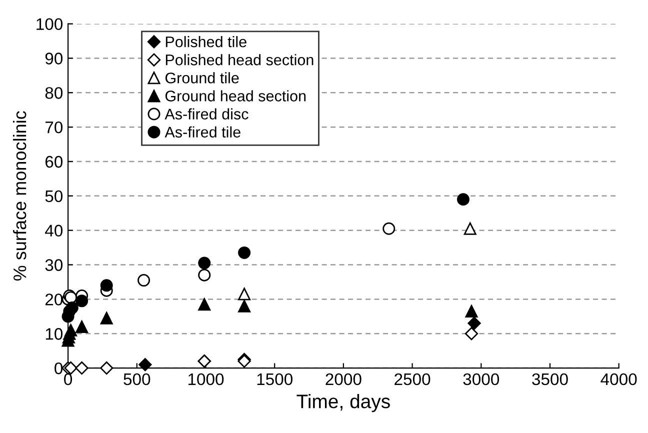 The width and height of the screenshot is (648, 433). I want to click on y-tick-label: 40, so click(54, 230).